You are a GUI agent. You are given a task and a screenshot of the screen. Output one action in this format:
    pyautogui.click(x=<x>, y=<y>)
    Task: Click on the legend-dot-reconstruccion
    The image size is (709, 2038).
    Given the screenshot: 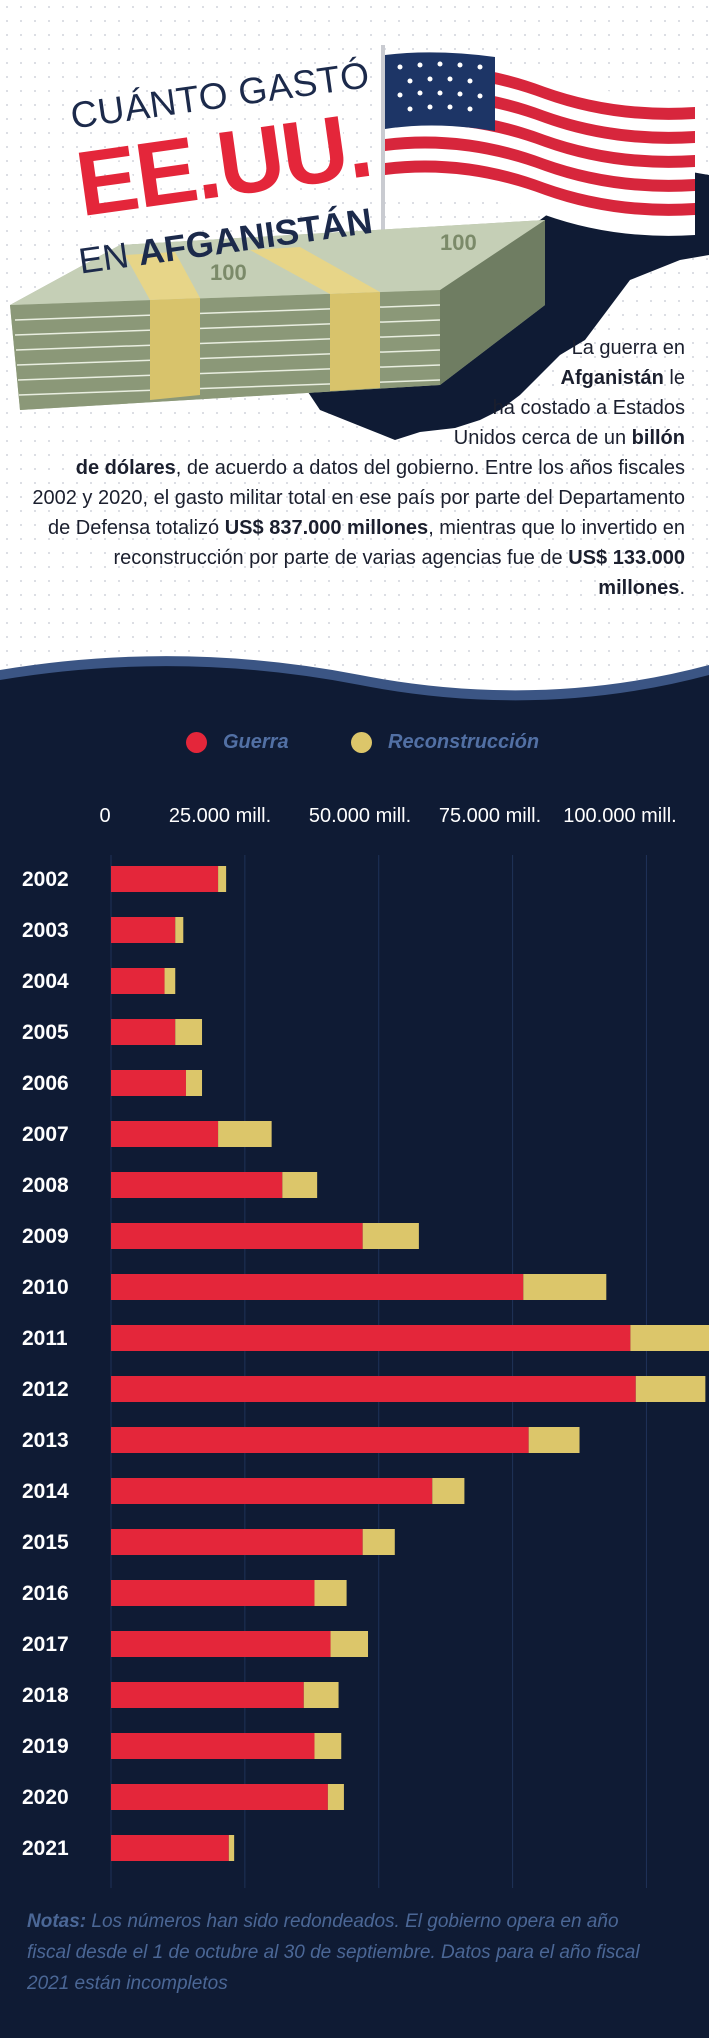 What is the action you would take?
    pyautogui.click(x=361, y=742)
    